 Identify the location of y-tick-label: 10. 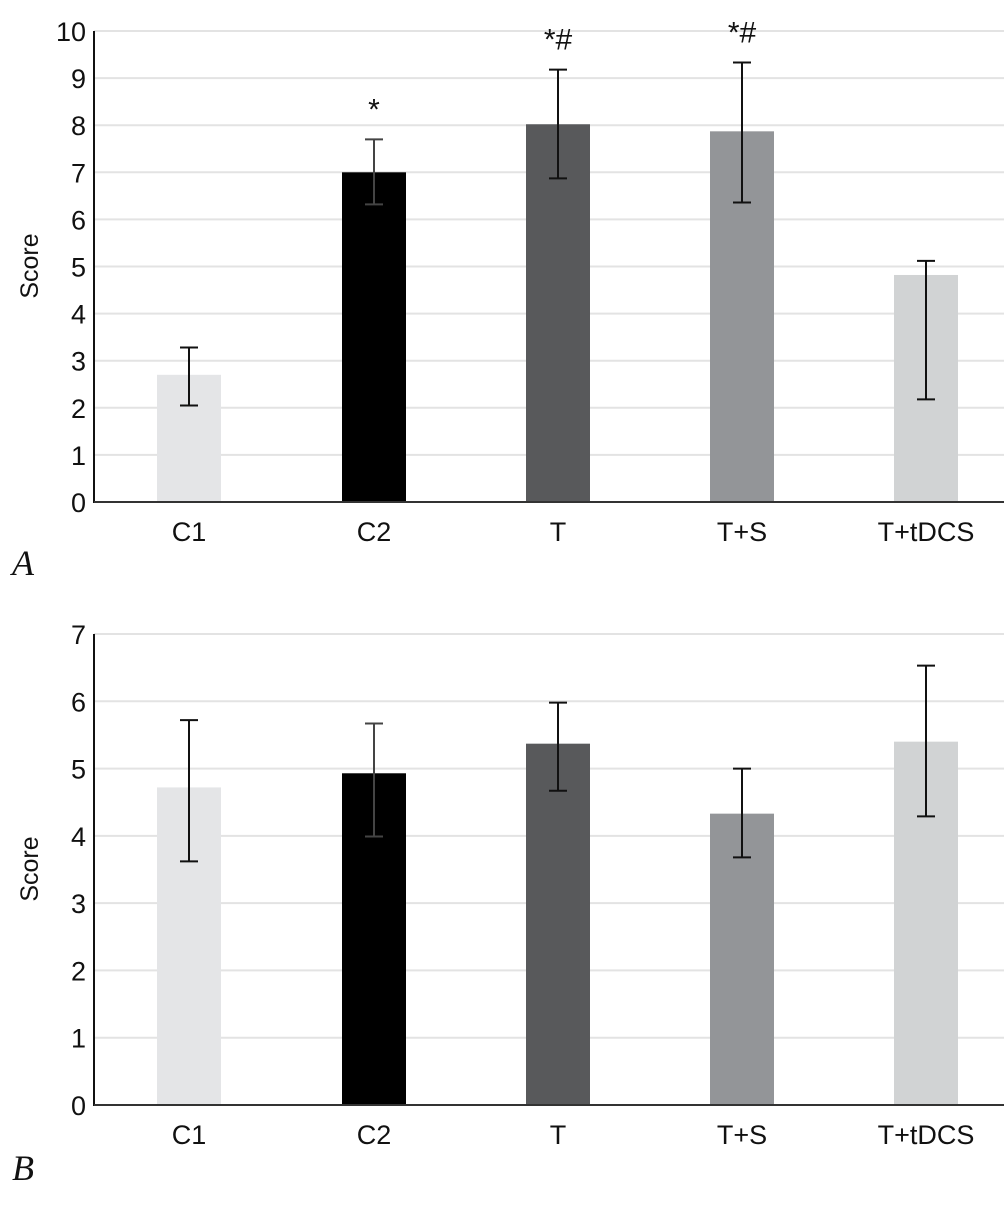
(71, 32).